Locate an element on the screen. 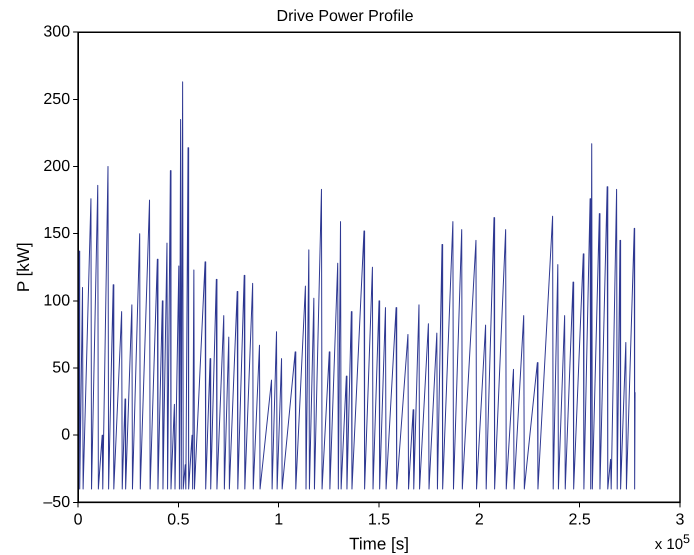  y-tick-label: 200 is located at coordinates (56, 166).